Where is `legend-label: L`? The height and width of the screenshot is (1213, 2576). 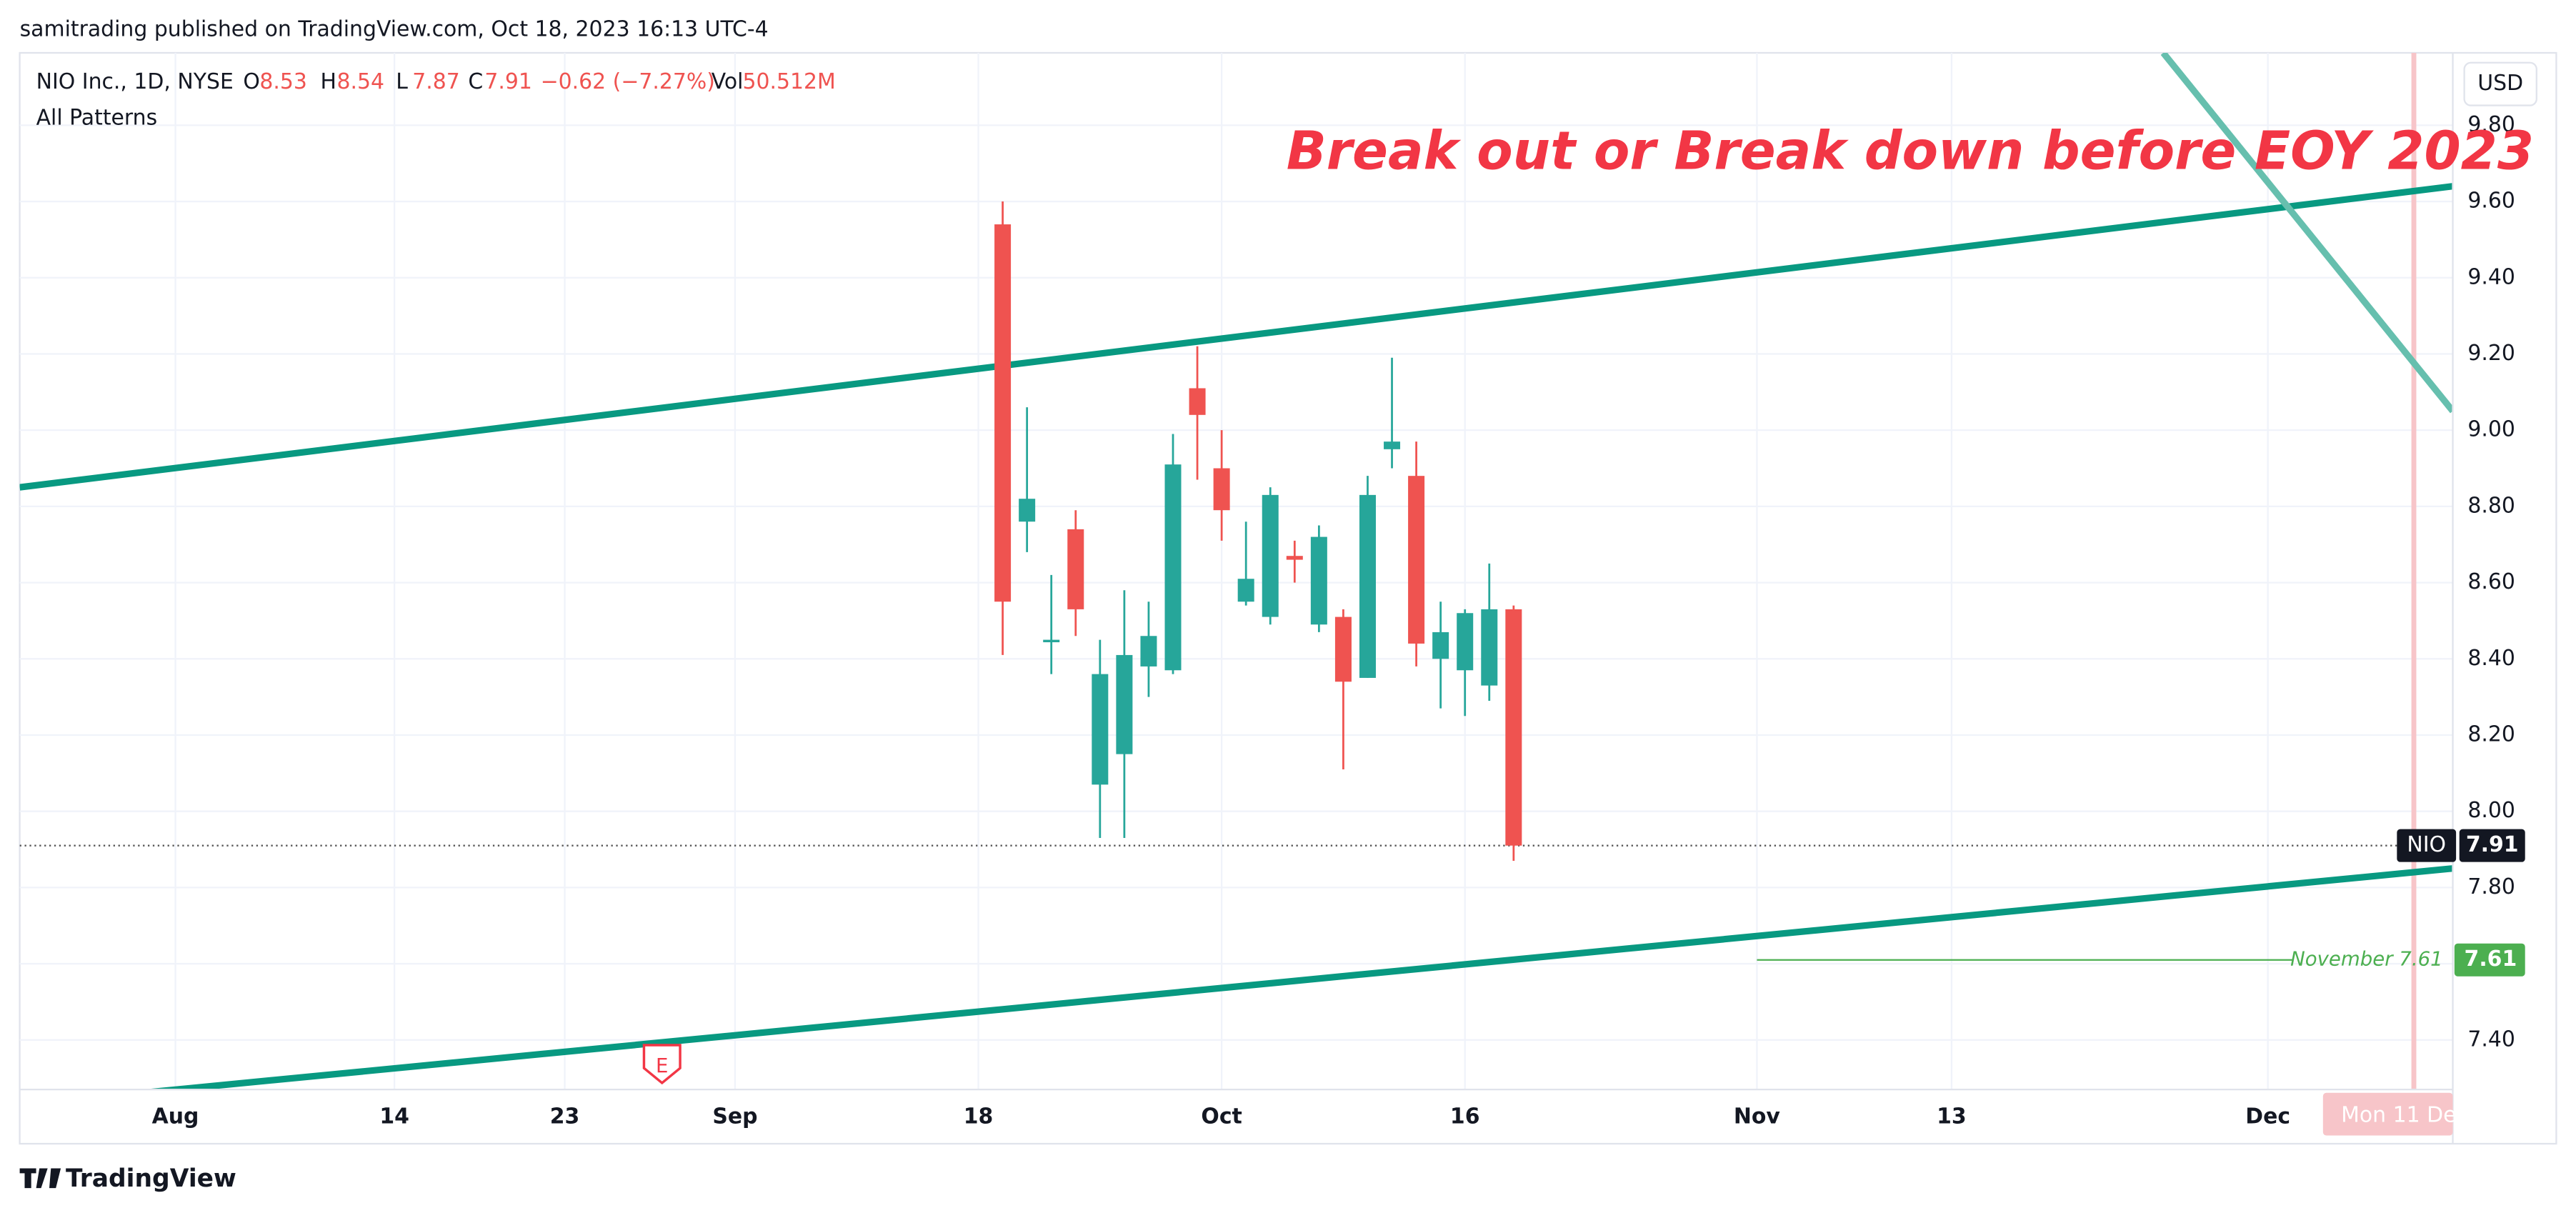 legend-label: L is located at coordinates (402, 81).